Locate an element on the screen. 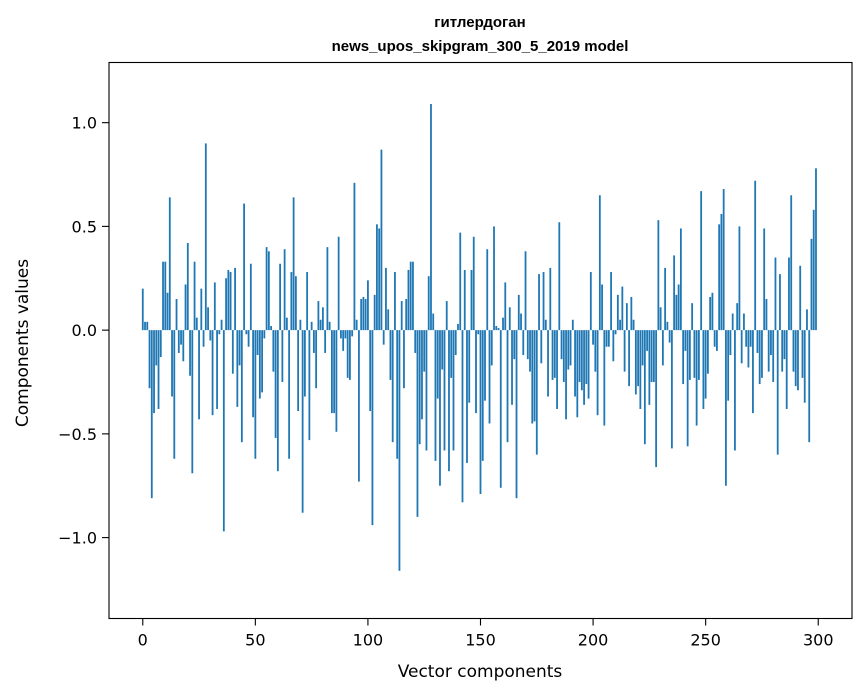 Image resolution: width=867 pixels, height=696 pixels. x-tick-label: 50 is located at coordinates (255, 640).